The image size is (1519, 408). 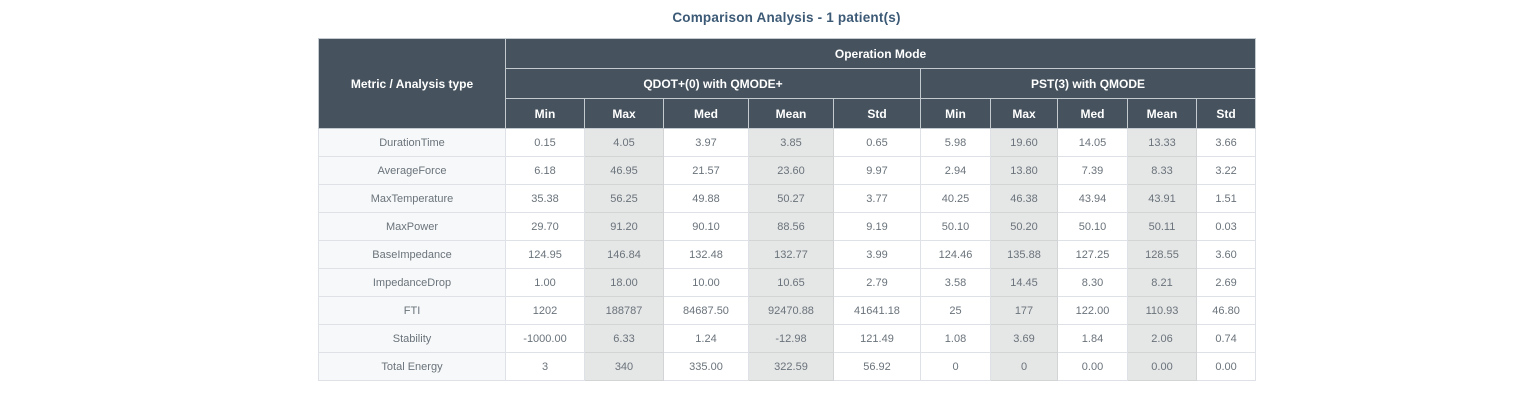 What do you see at coordinates (624, 226) in the screenshot?
I see `stat-value-cell: 91.20` at bounding box center [624, 226].